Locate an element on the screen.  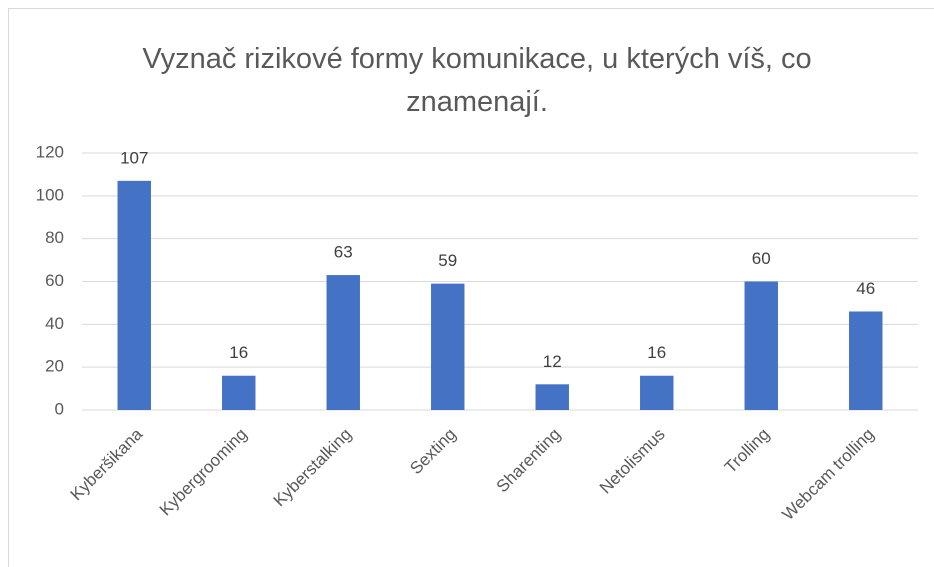
y-tick-label: 80 is located at coordinates (54, 237).